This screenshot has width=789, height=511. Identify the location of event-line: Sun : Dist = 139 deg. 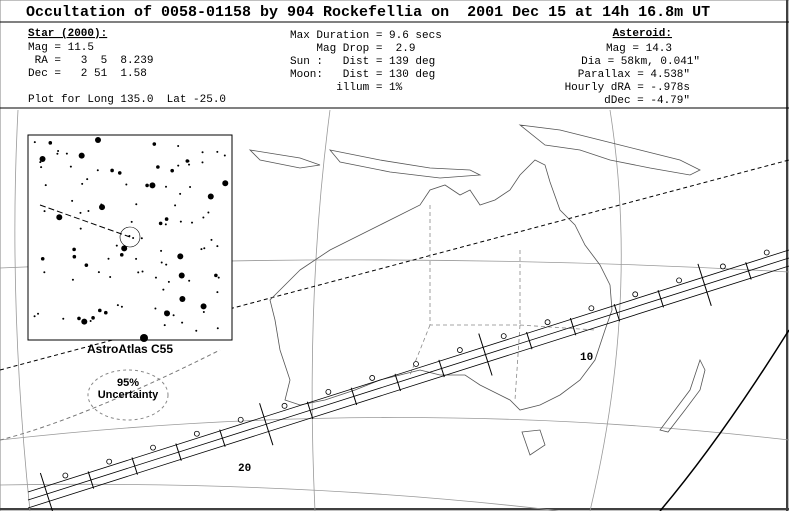
(362, 62).